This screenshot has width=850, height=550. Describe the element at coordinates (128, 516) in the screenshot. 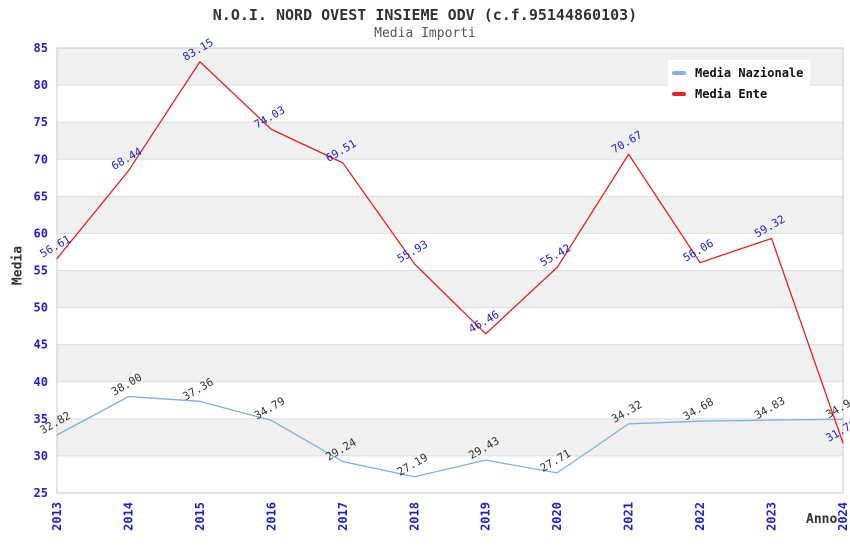

I see `x-tick-label: 2014` at that location.